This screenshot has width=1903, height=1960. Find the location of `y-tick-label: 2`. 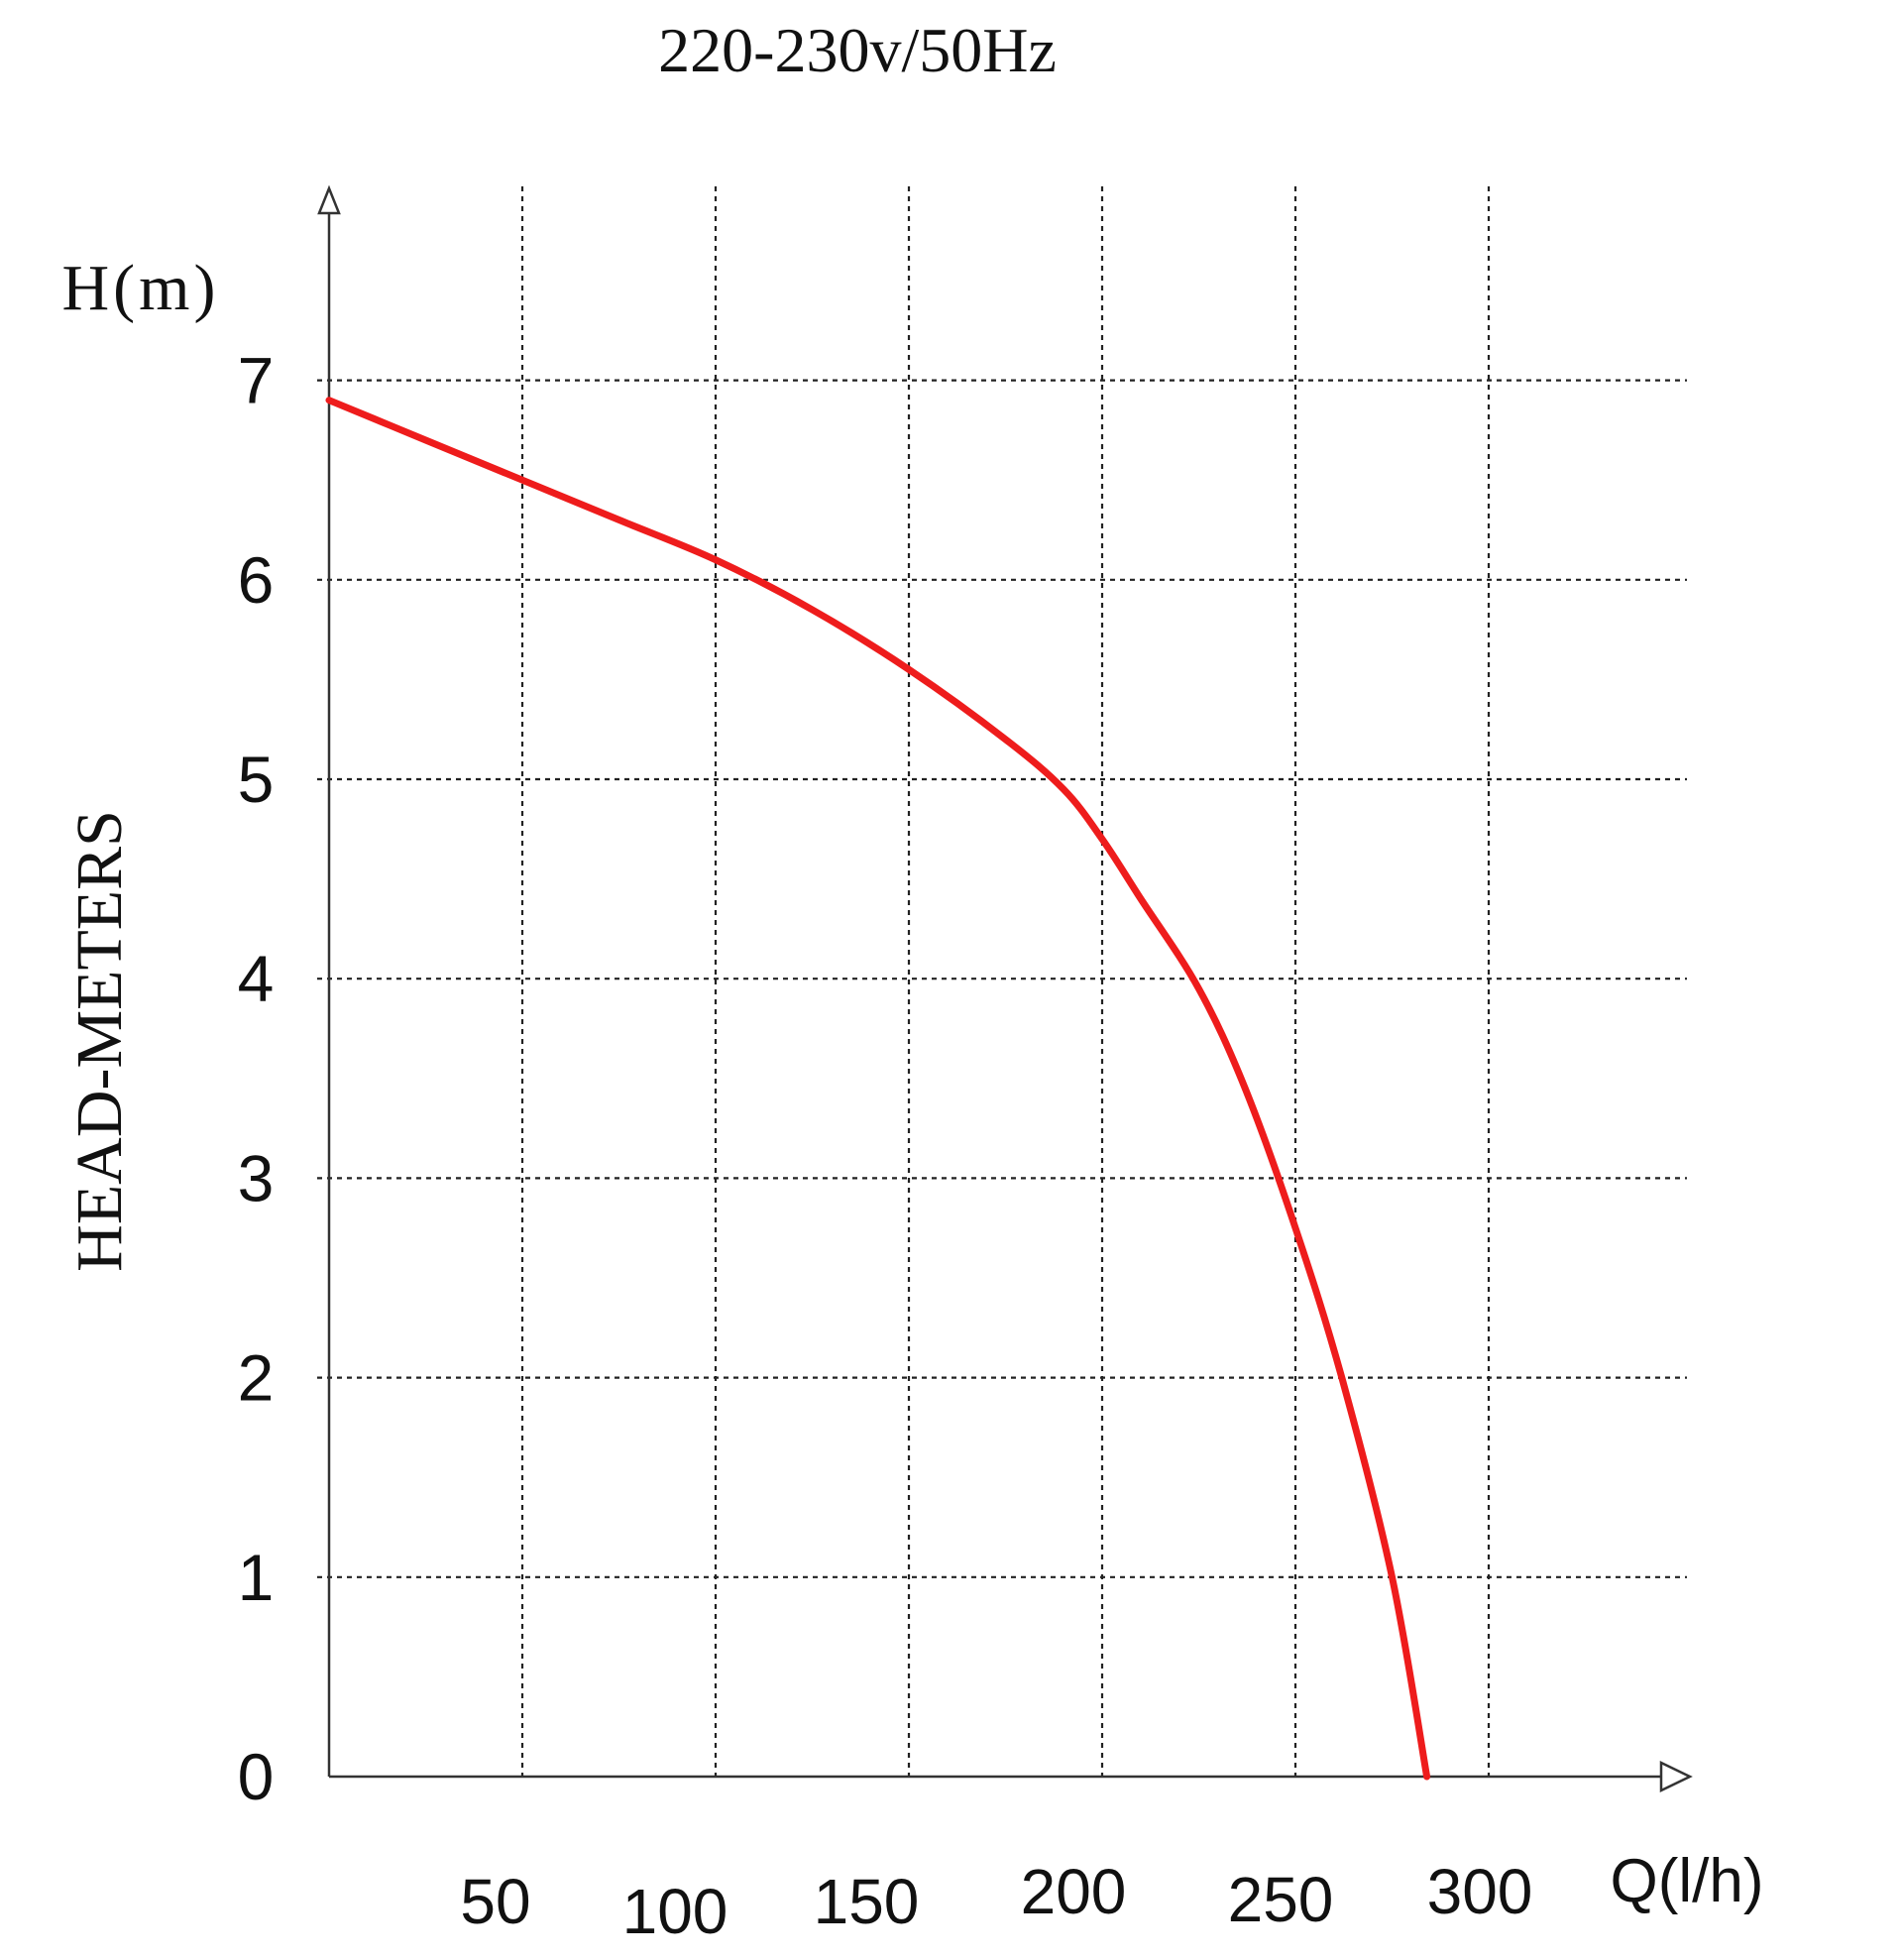

y-tick-label: 2 is located at coordinates (256, 1378).